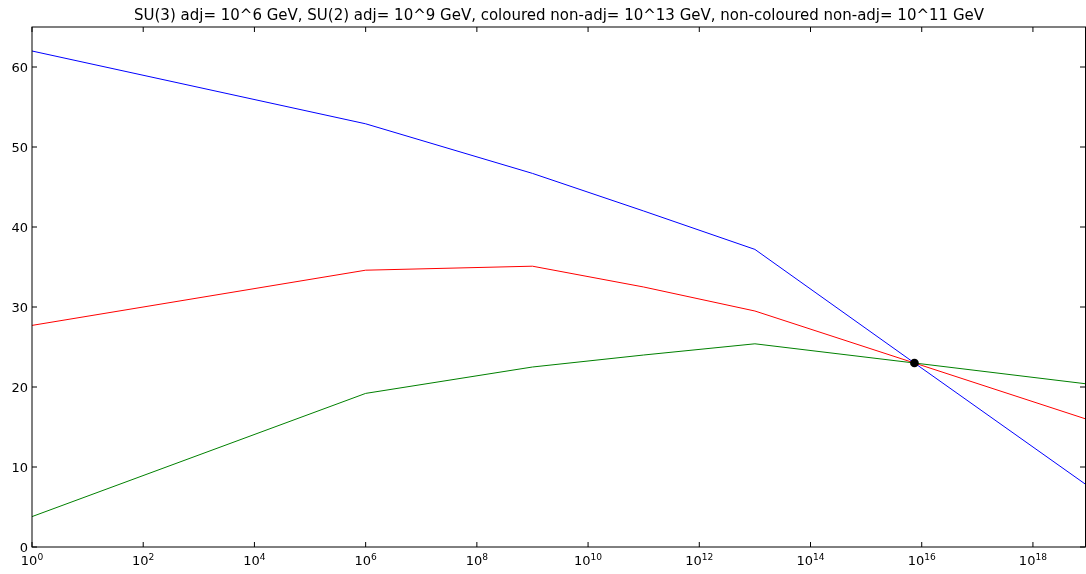 This screenshot has width=1086, height=574. I want to click on x-tick-label: 10$^{10}$, so click(588, 560).